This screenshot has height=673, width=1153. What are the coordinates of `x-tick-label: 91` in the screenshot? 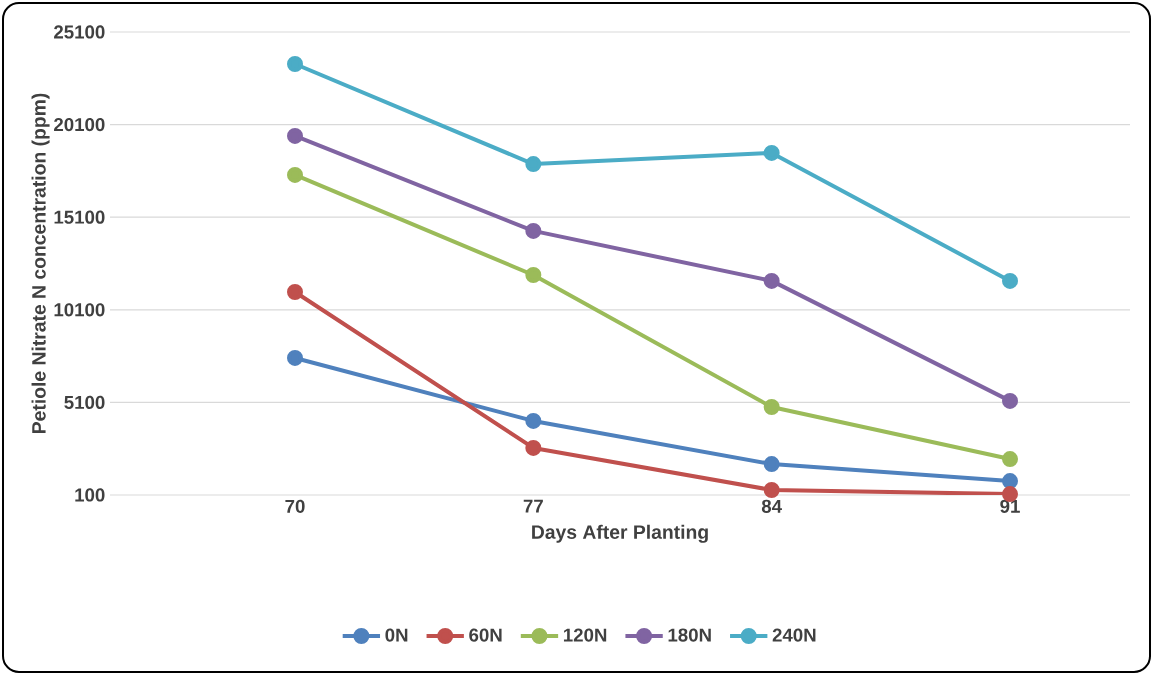 It's located at (1010, 506).